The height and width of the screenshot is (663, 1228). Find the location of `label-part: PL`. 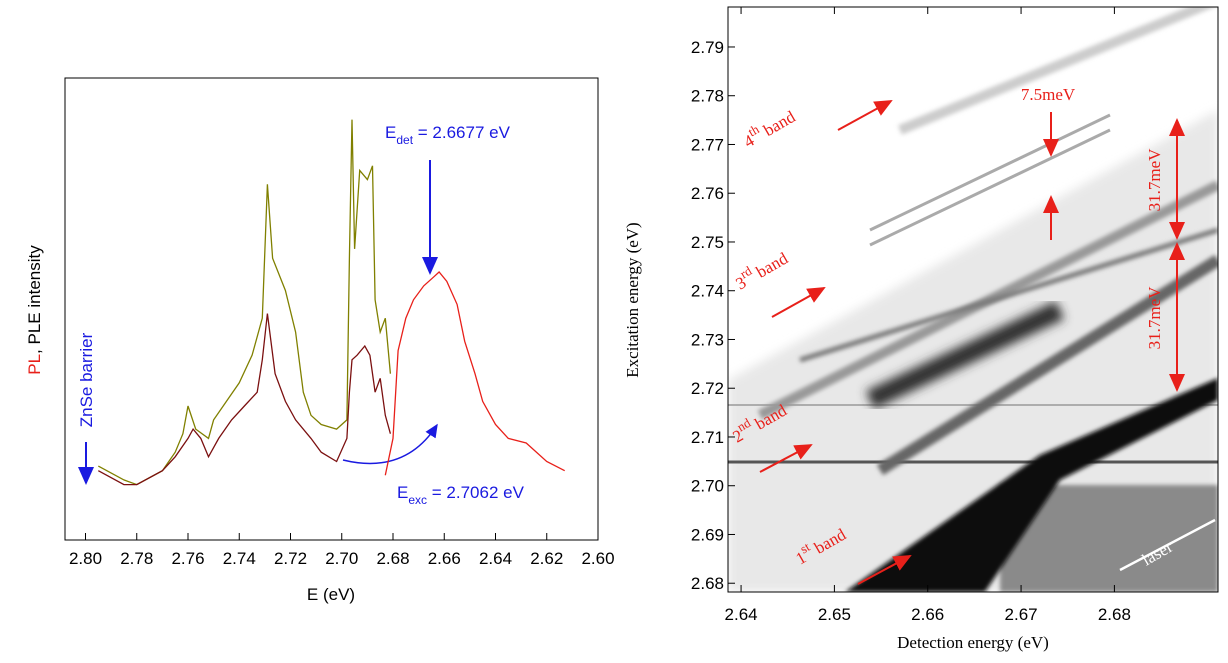

label-part: PL is located at coordinates (34, 364).